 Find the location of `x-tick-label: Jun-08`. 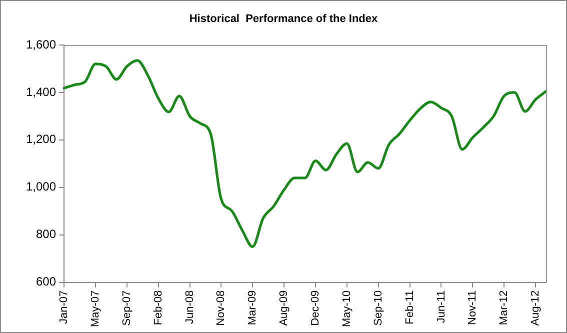

x-tick-label: Jun-08 is located at coordinates (190, 307).